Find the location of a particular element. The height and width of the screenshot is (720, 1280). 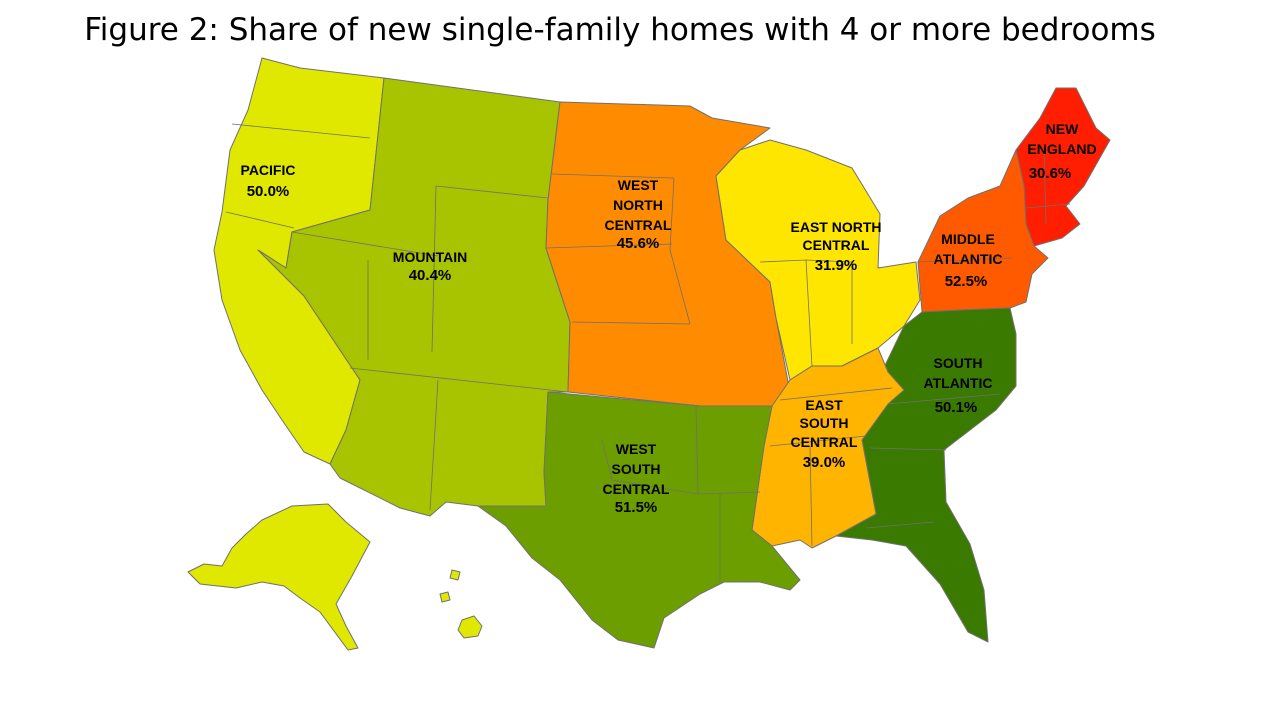

ma-value: 52.5% is located at coordinates (966, 281).